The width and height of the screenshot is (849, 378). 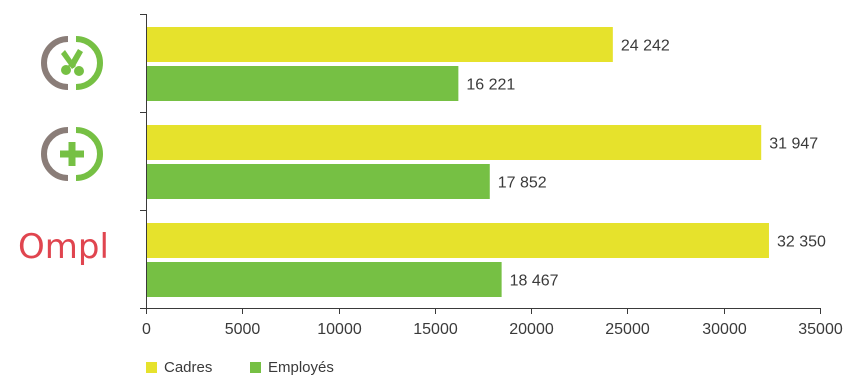 What do you see at coordinates (490, 85) in the screenshot?
I see `bar-value-label: 16 221` at bounding box center [490, 85].